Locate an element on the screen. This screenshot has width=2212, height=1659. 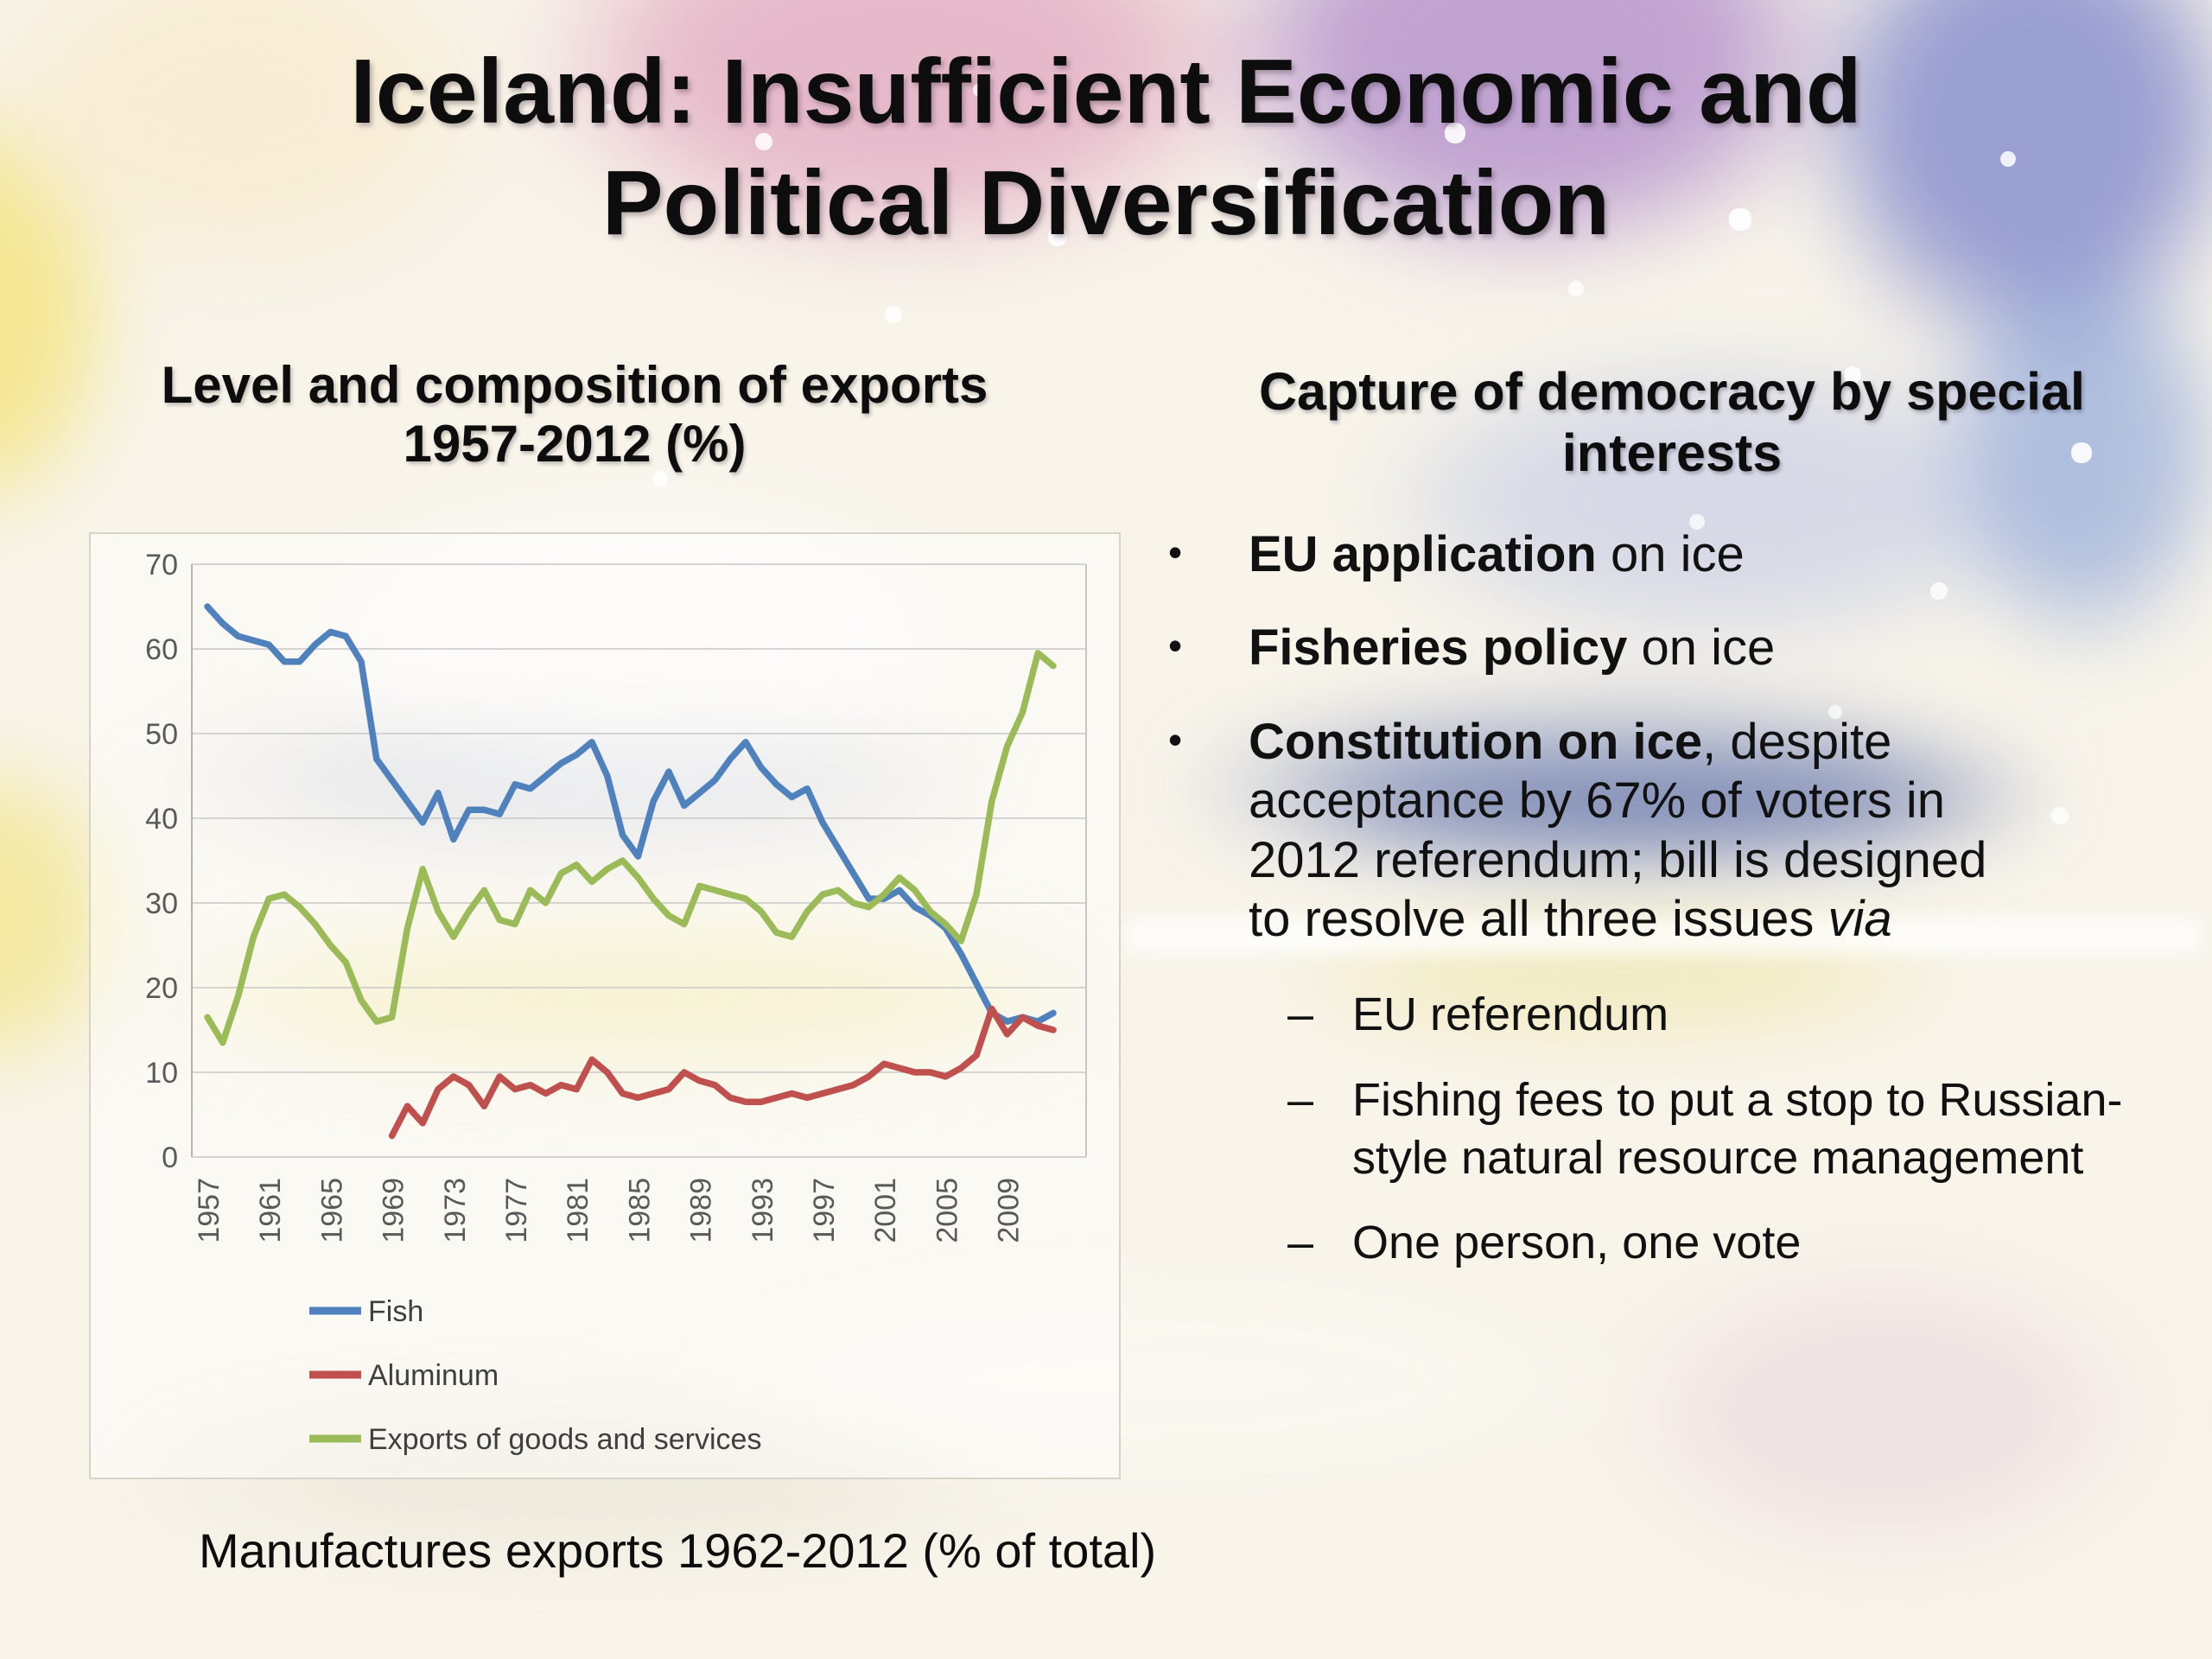
x-axis-label: 1977 is located at coordinates (516, 1210).